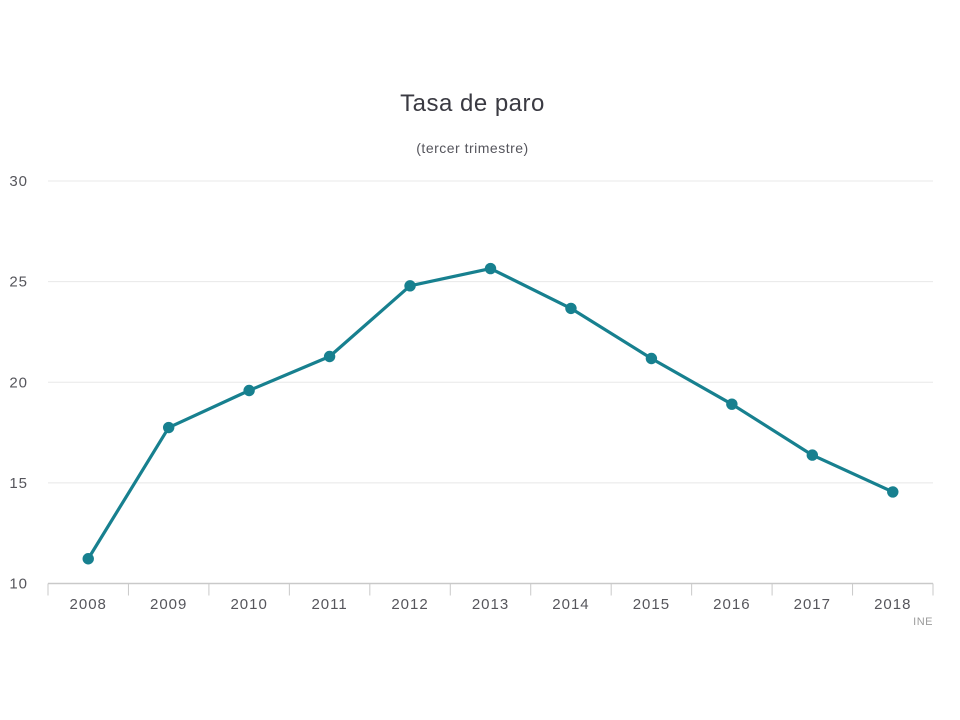  What do you see at coordinates (570, 604) in the screenshot?
I see `x-axis-tick-label: 2014` at bounding box center [570, 604].